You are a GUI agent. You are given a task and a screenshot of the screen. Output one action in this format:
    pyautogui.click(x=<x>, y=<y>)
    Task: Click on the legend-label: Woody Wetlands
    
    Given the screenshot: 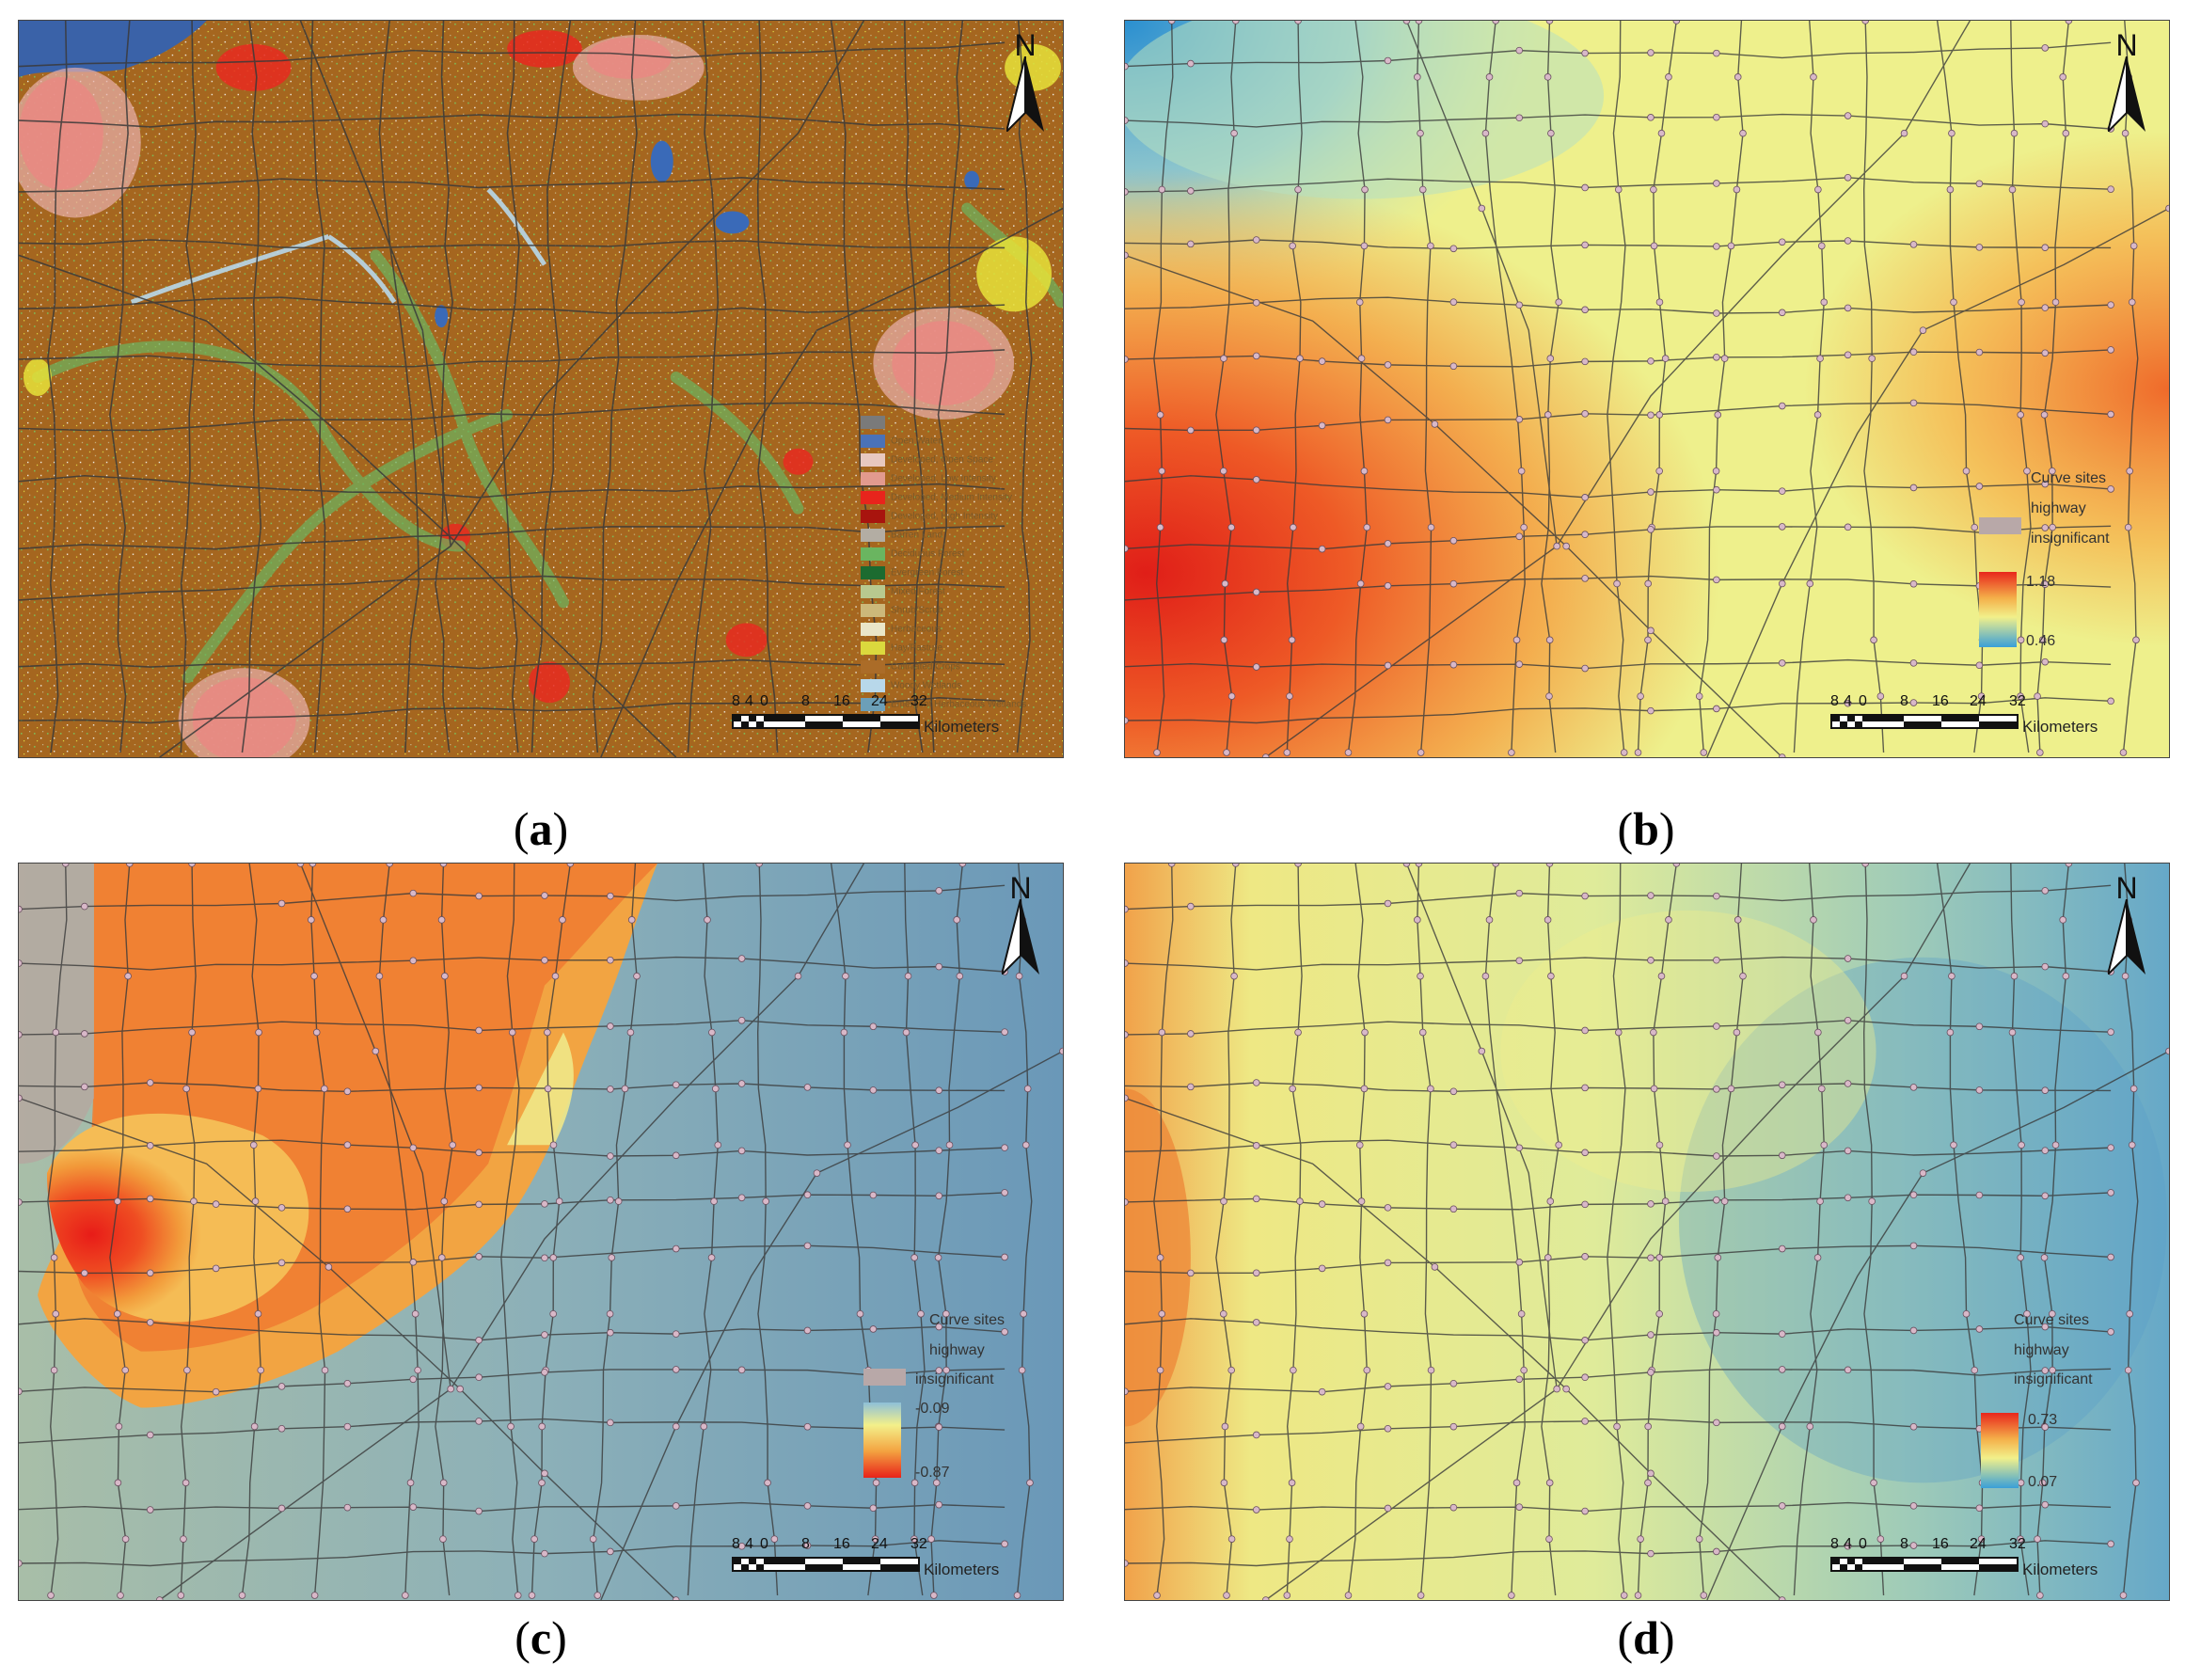 What is the action you would take?
    pyautogui.click(x=926, y=685)
    